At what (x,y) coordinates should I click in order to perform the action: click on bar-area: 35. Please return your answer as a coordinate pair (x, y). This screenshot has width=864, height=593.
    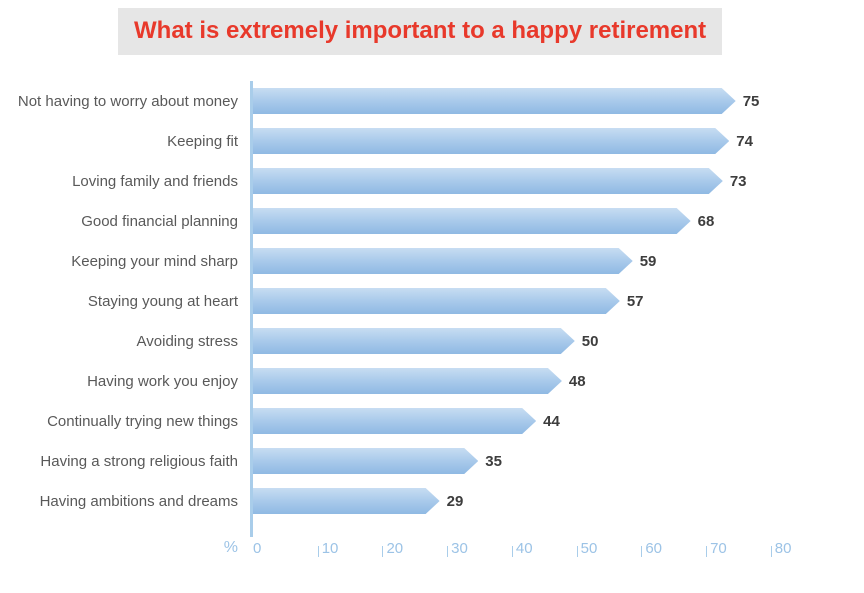
    Looking at the image, I should click on (515, 461).